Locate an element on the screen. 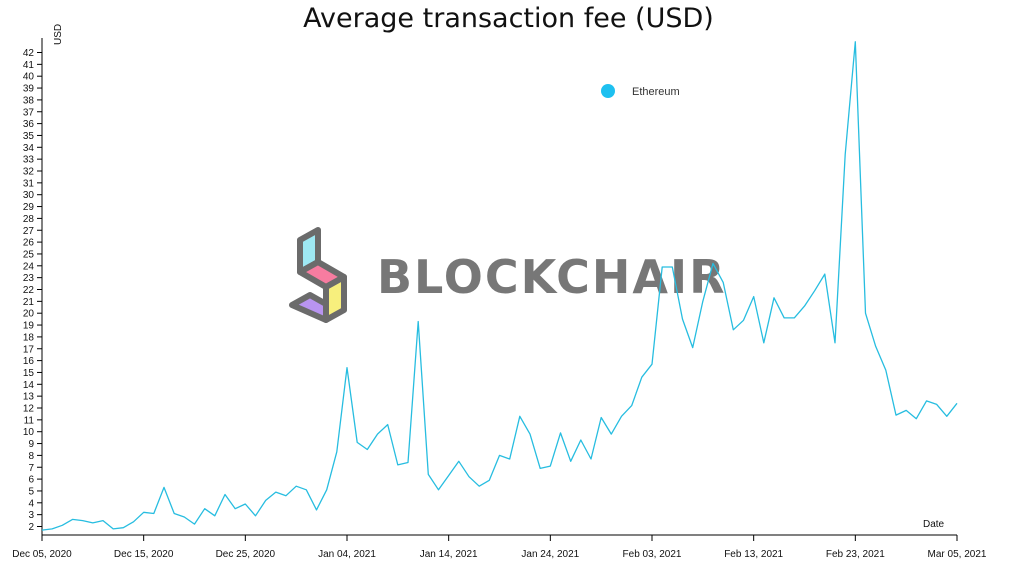 This screenshot has height=569, width=1020. blockchair-watermark: BLOCKCHAIR is located at coordinates (508, 275).